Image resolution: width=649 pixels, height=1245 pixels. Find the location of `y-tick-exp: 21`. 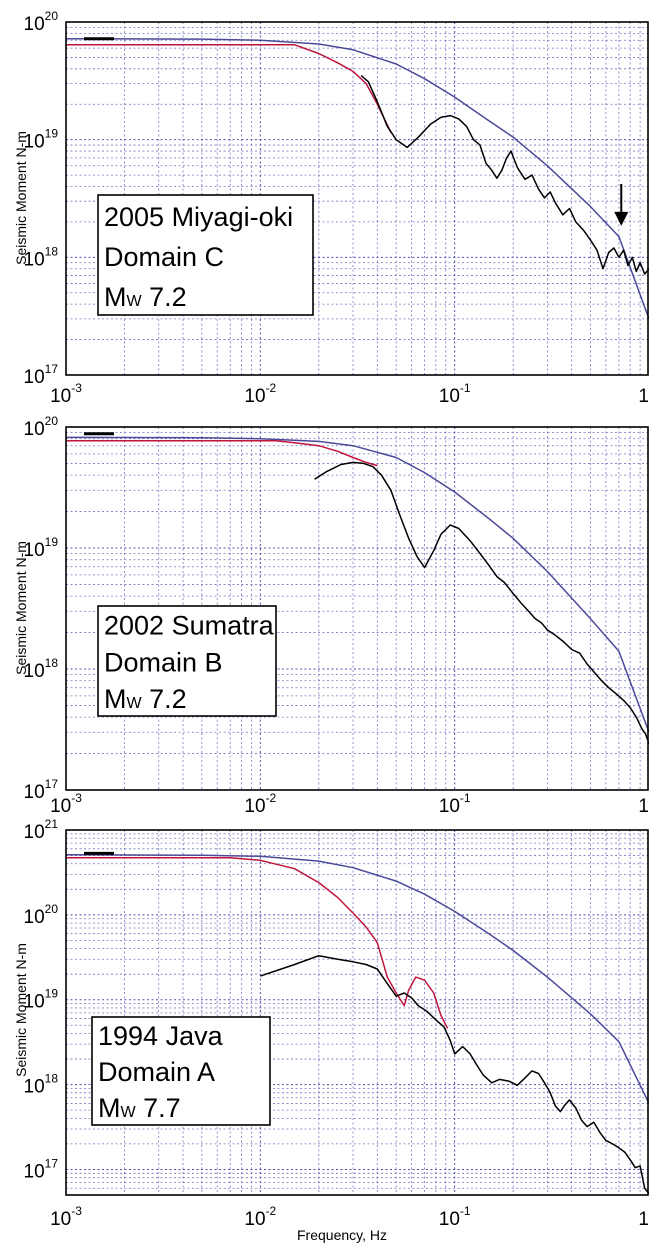

y-tick-exp: 21 is located at coordinates (52, 824).